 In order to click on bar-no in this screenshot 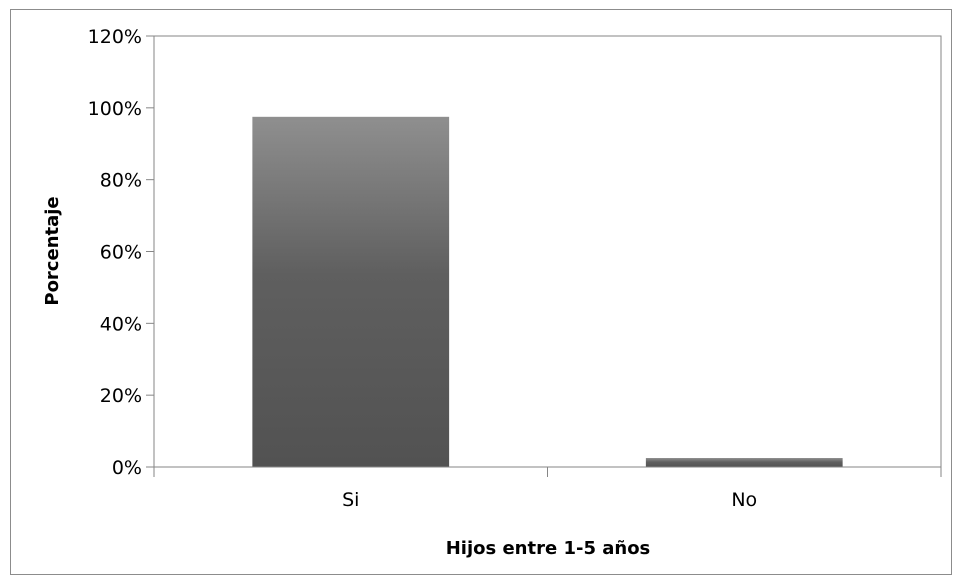, I will do `click(744, 462)`.